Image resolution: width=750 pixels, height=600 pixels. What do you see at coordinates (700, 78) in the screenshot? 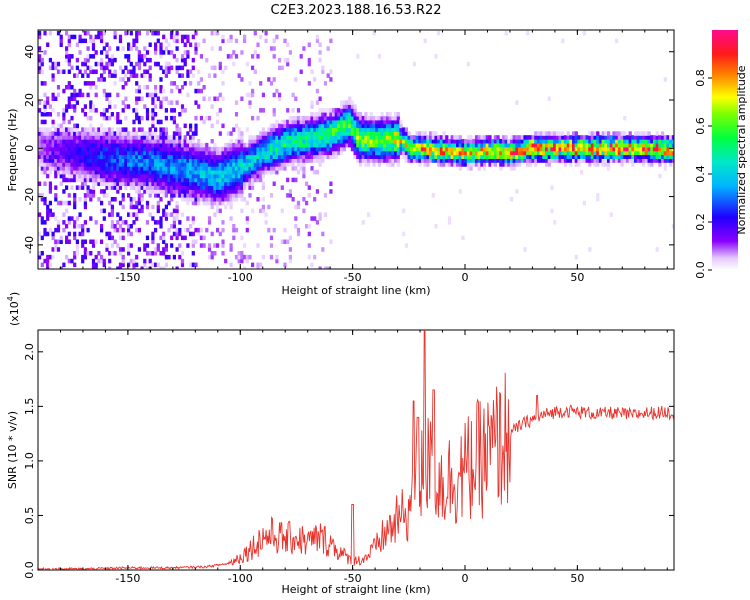
I see `colorbar-tick-label: 0.8` at bounding box center [700, 78].